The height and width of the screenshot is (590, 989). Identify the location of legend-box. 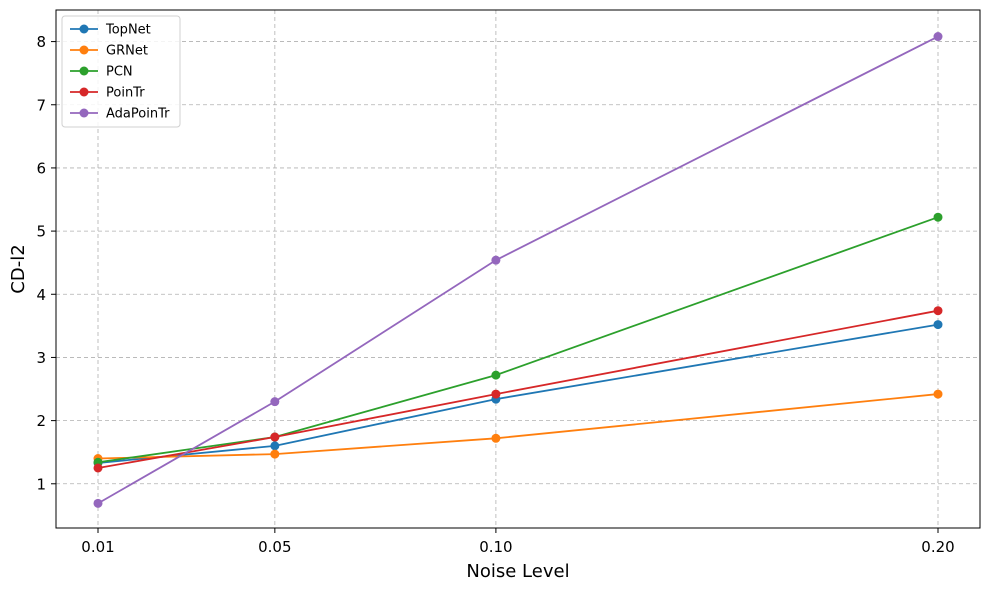
(121, 71).